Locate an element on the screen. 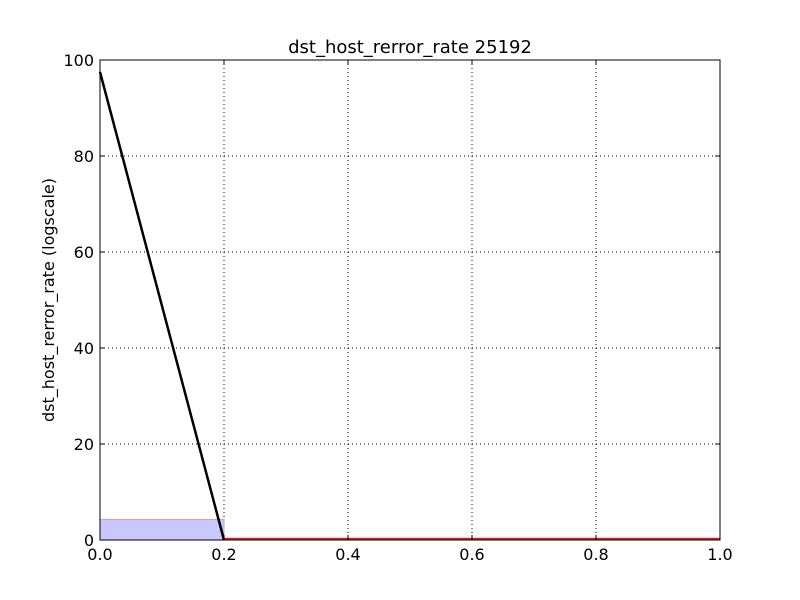 The height and width of the screenshot is (600, 800). x-tick-label: 0.4 is located at coordinates (347, 554).